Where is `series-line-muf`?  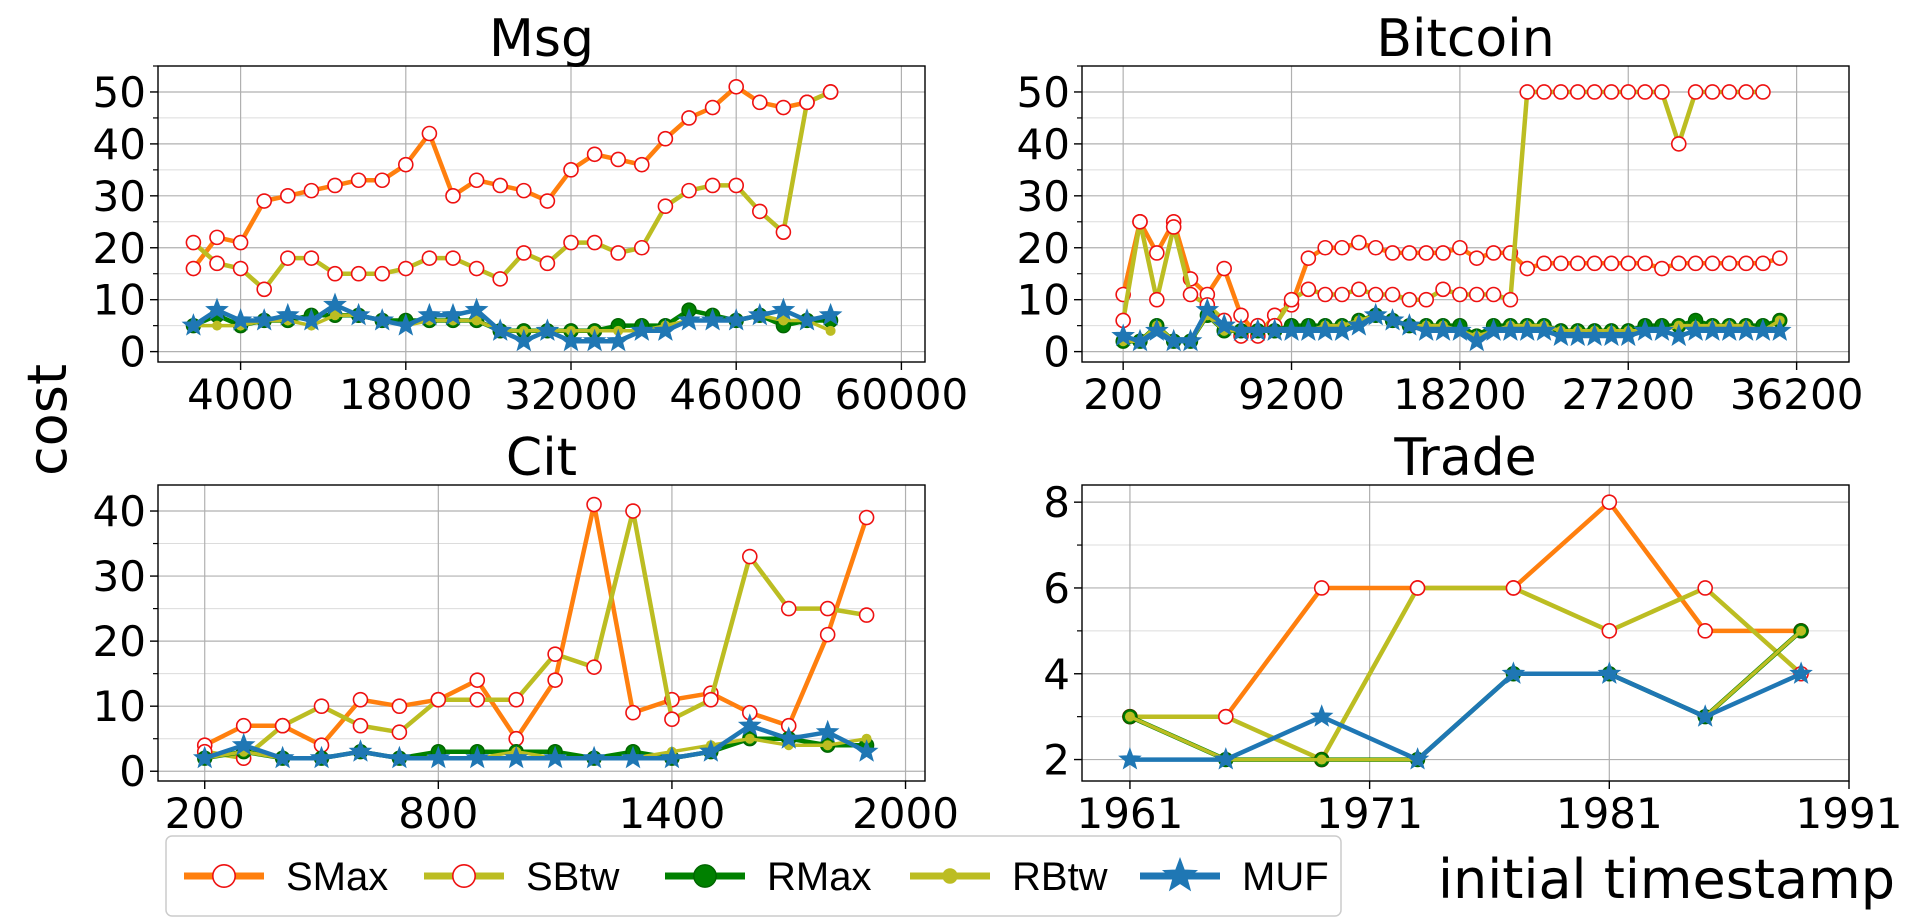 series-line-muf is located at coordinates (512, 323).